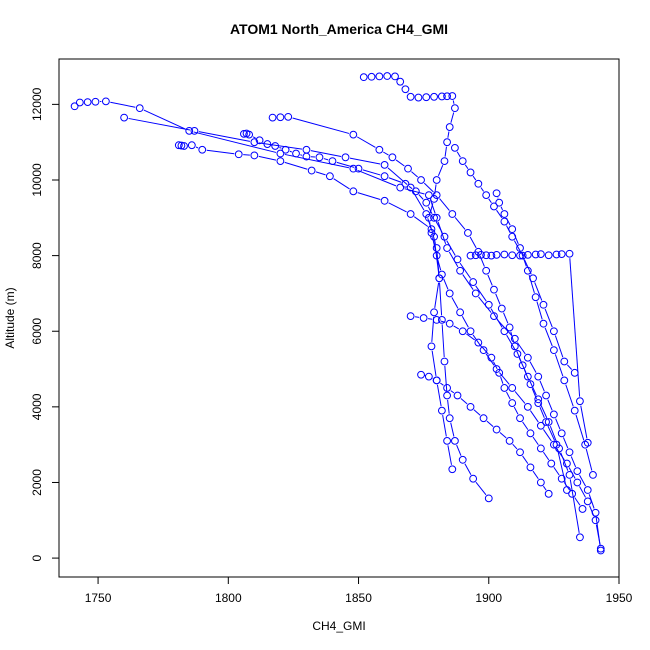 The width and height of the screenshot is (650, 650). What do you see at coordinates (488, 598) in the screenshot?
I see `x-tick-label: 1900` at bounding box center [488, 598].